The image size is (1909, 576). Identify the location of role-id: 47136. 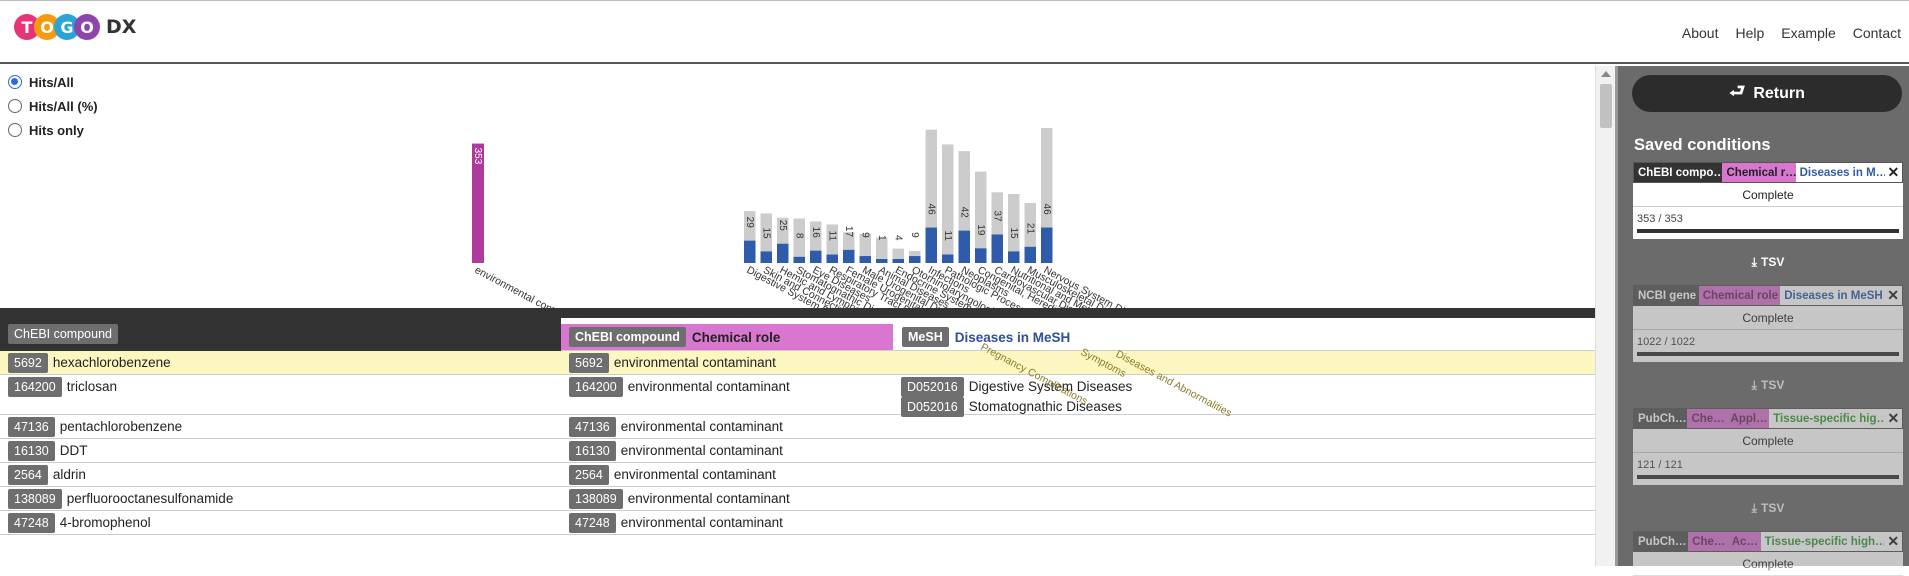
(592, 426).